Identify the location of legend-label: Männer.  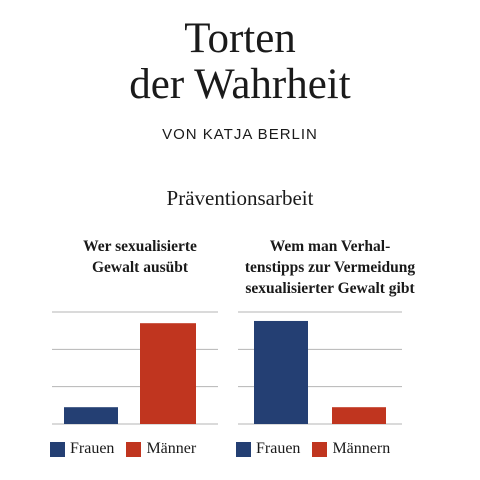
(171, 448).